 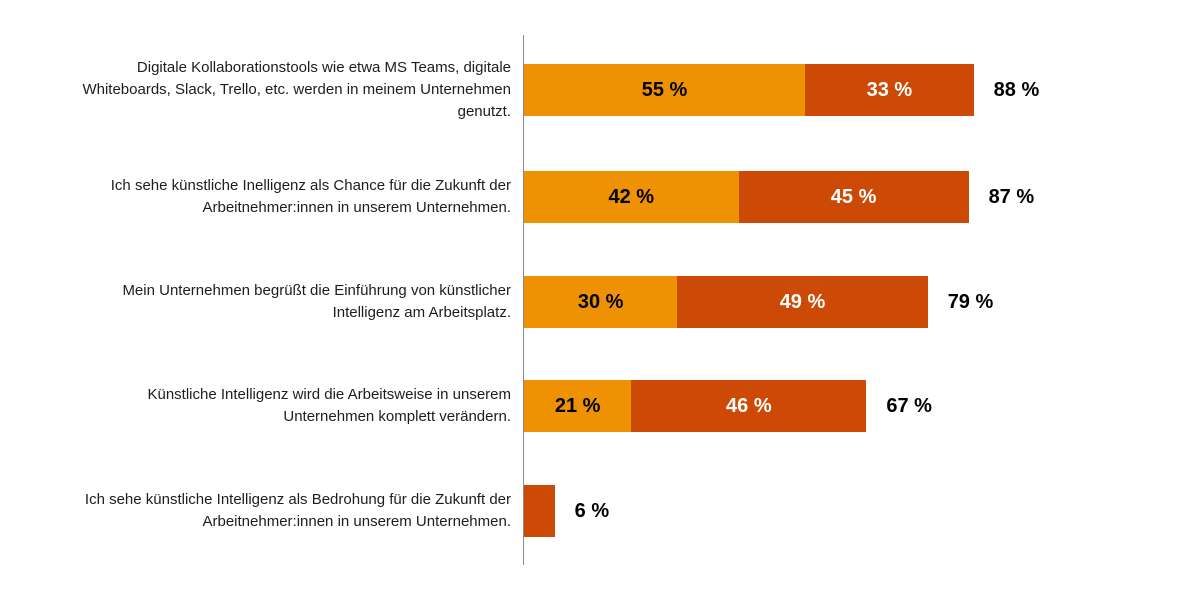 I want to click on bar-segment-light: 42 %, so click(x=631, y=197).